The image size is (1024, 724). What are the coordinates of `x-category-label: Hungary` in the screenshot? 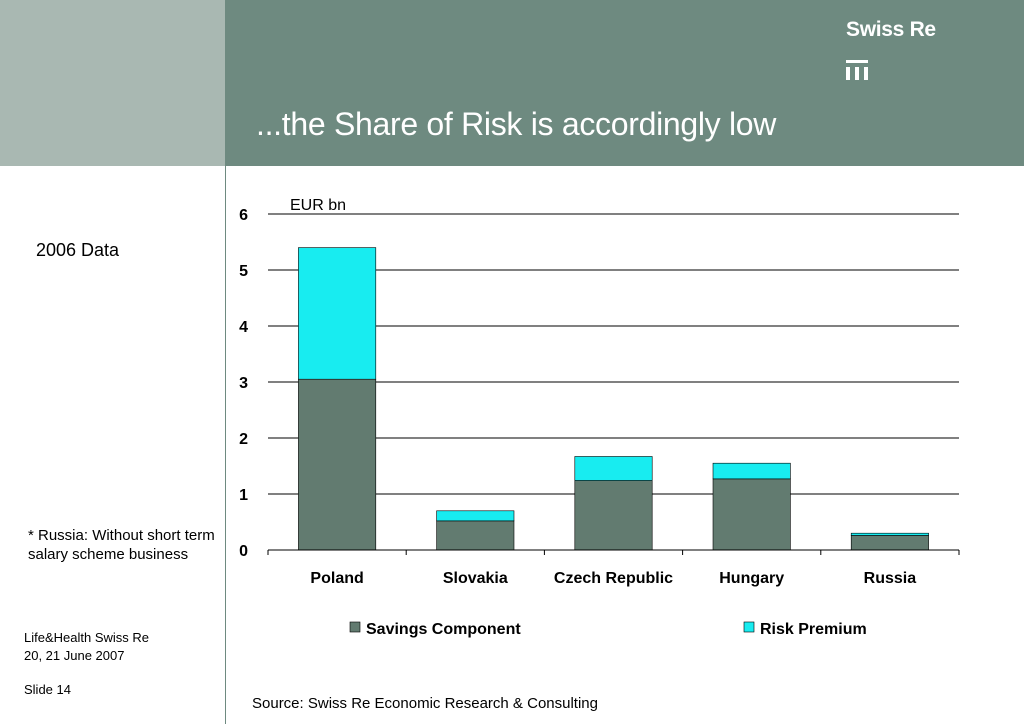 It's located at (751, 578).